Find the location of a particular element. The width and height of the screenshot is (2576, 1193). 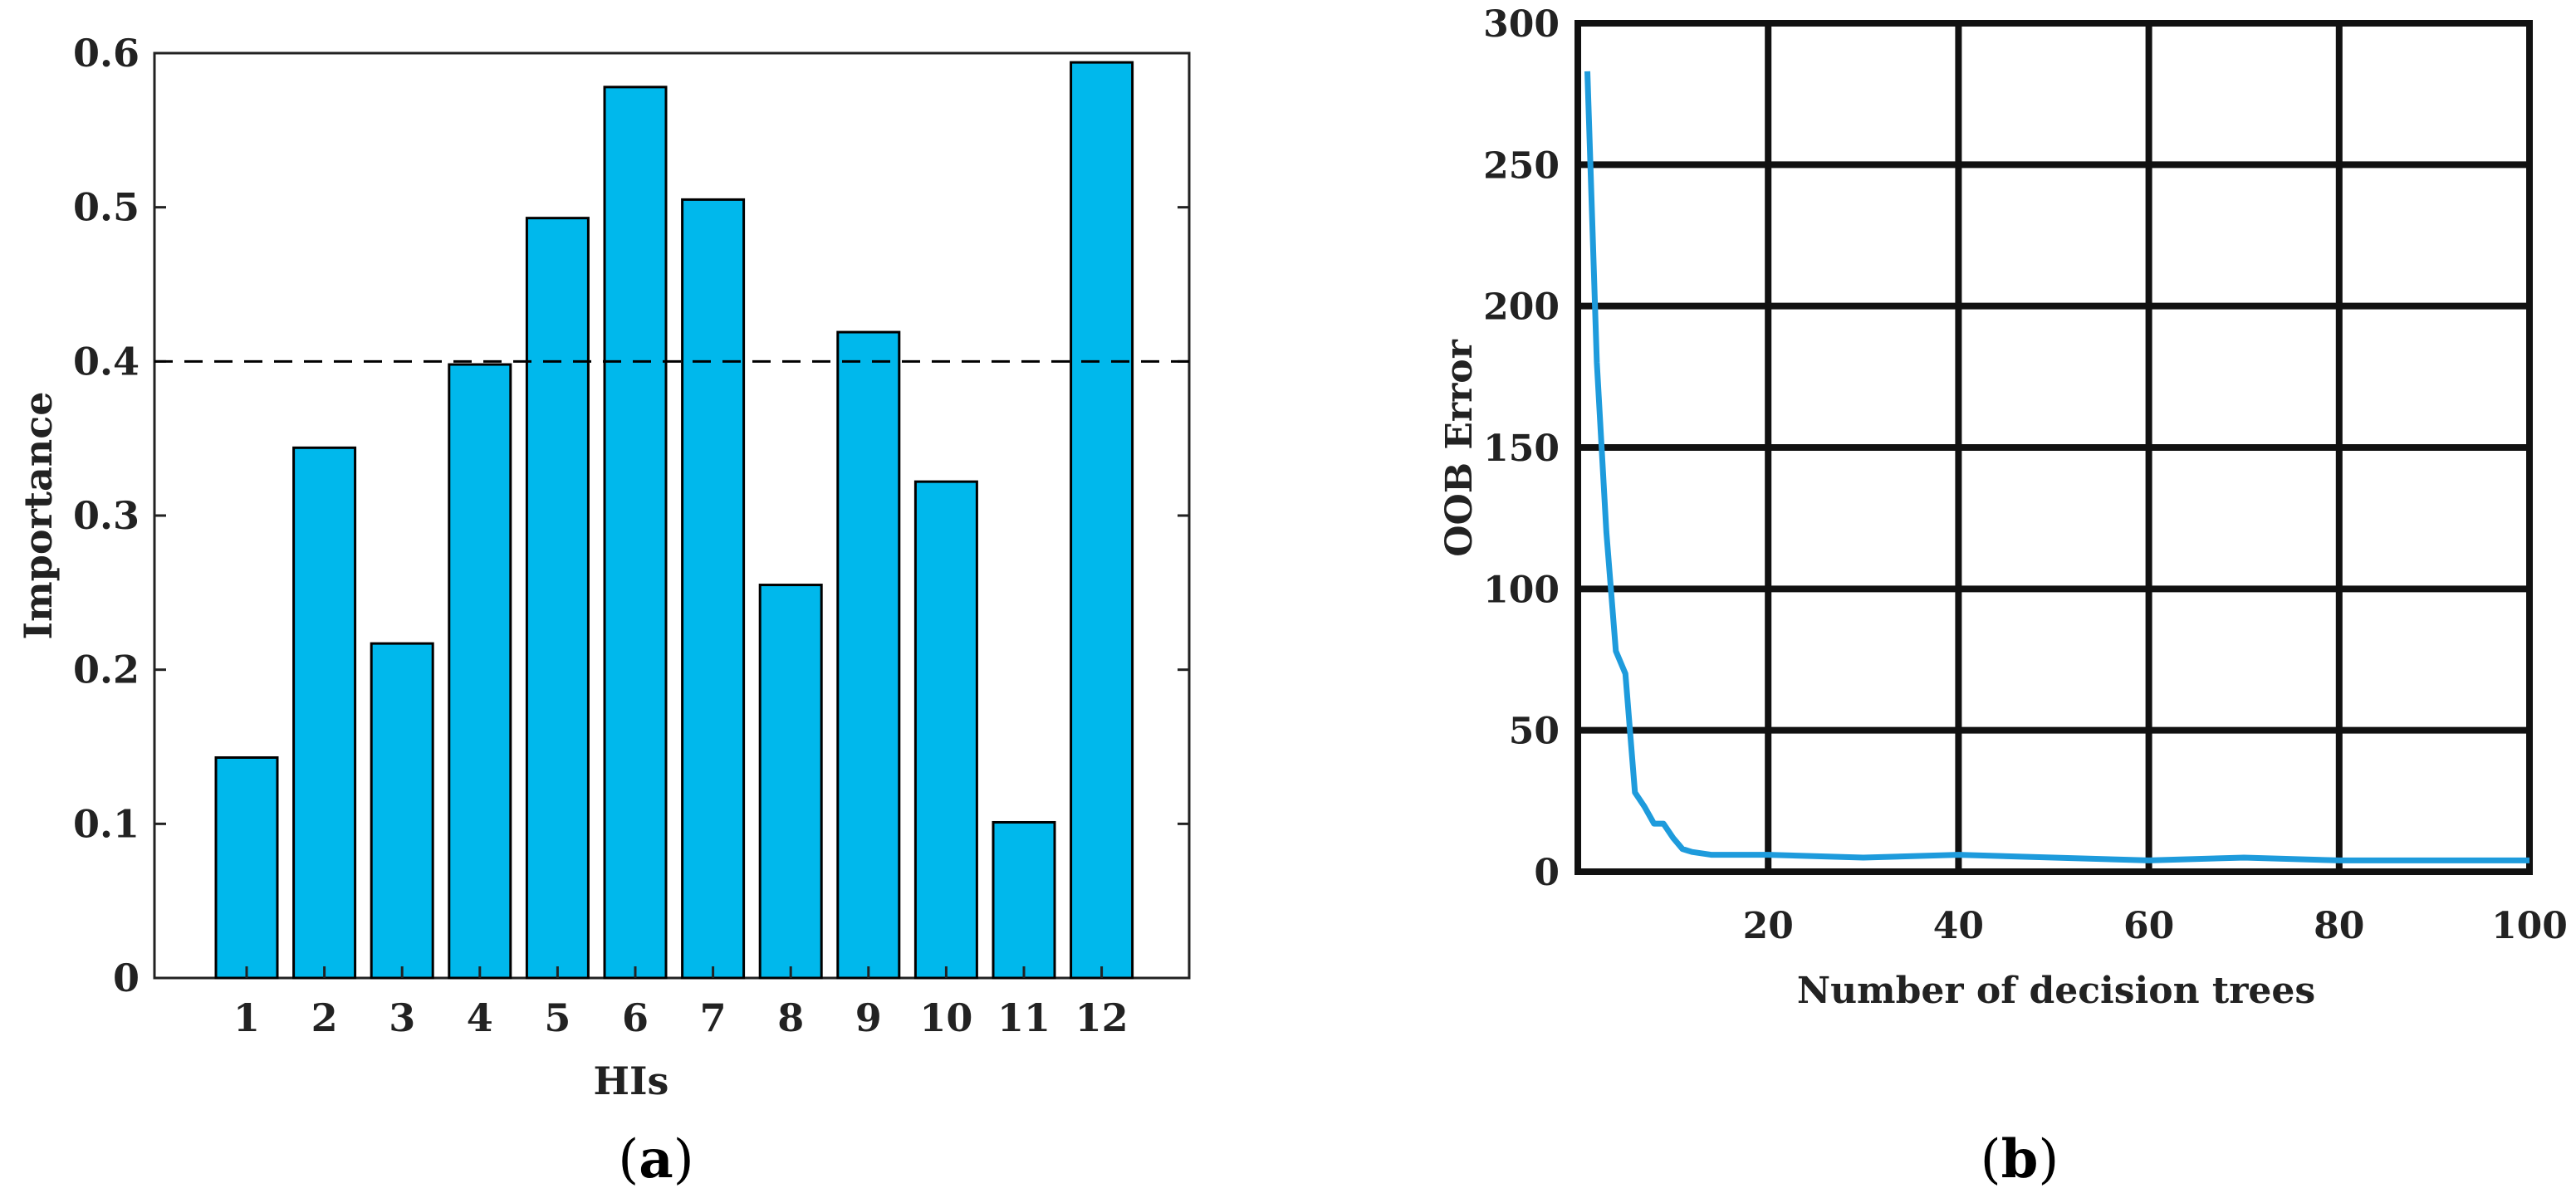

x-tick-label: 9 is located at coordinates (869, 1017).